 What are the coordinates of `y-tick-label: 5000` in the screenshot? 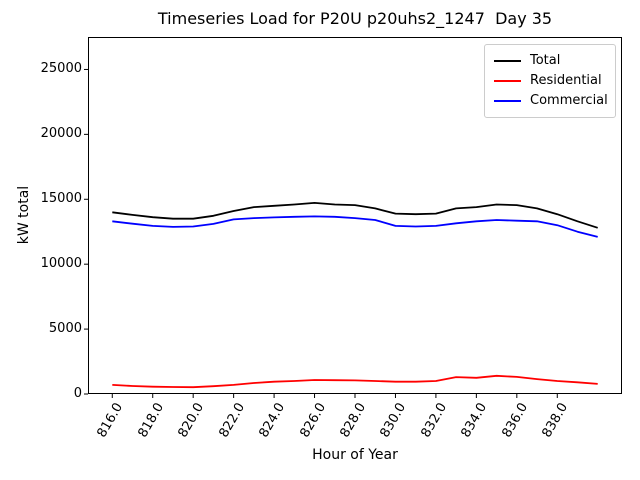 It's located at (65, 329).